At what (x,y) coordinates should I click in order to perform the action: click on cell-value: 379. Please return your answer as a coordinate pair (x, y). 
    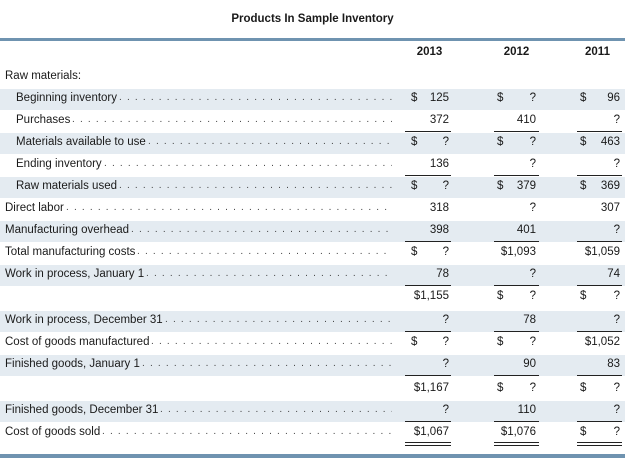
    Looking at the image, I should click on (526, 186).